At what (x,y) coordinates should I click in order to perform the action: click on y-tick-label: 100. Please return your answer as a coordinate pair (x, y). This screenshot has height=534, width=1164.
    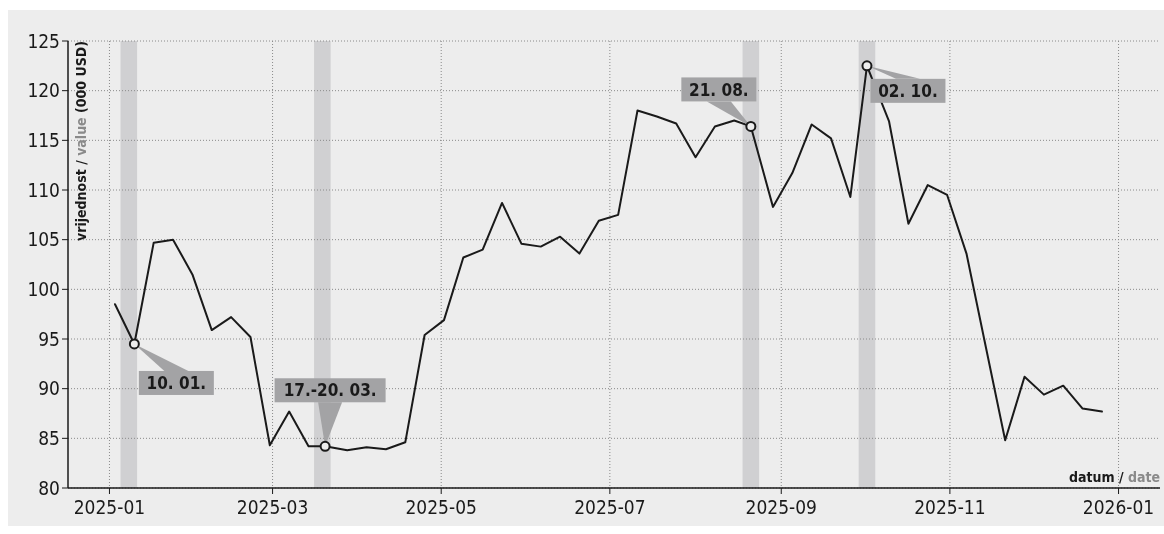
    Looking at the image, I should click on (43, 288).